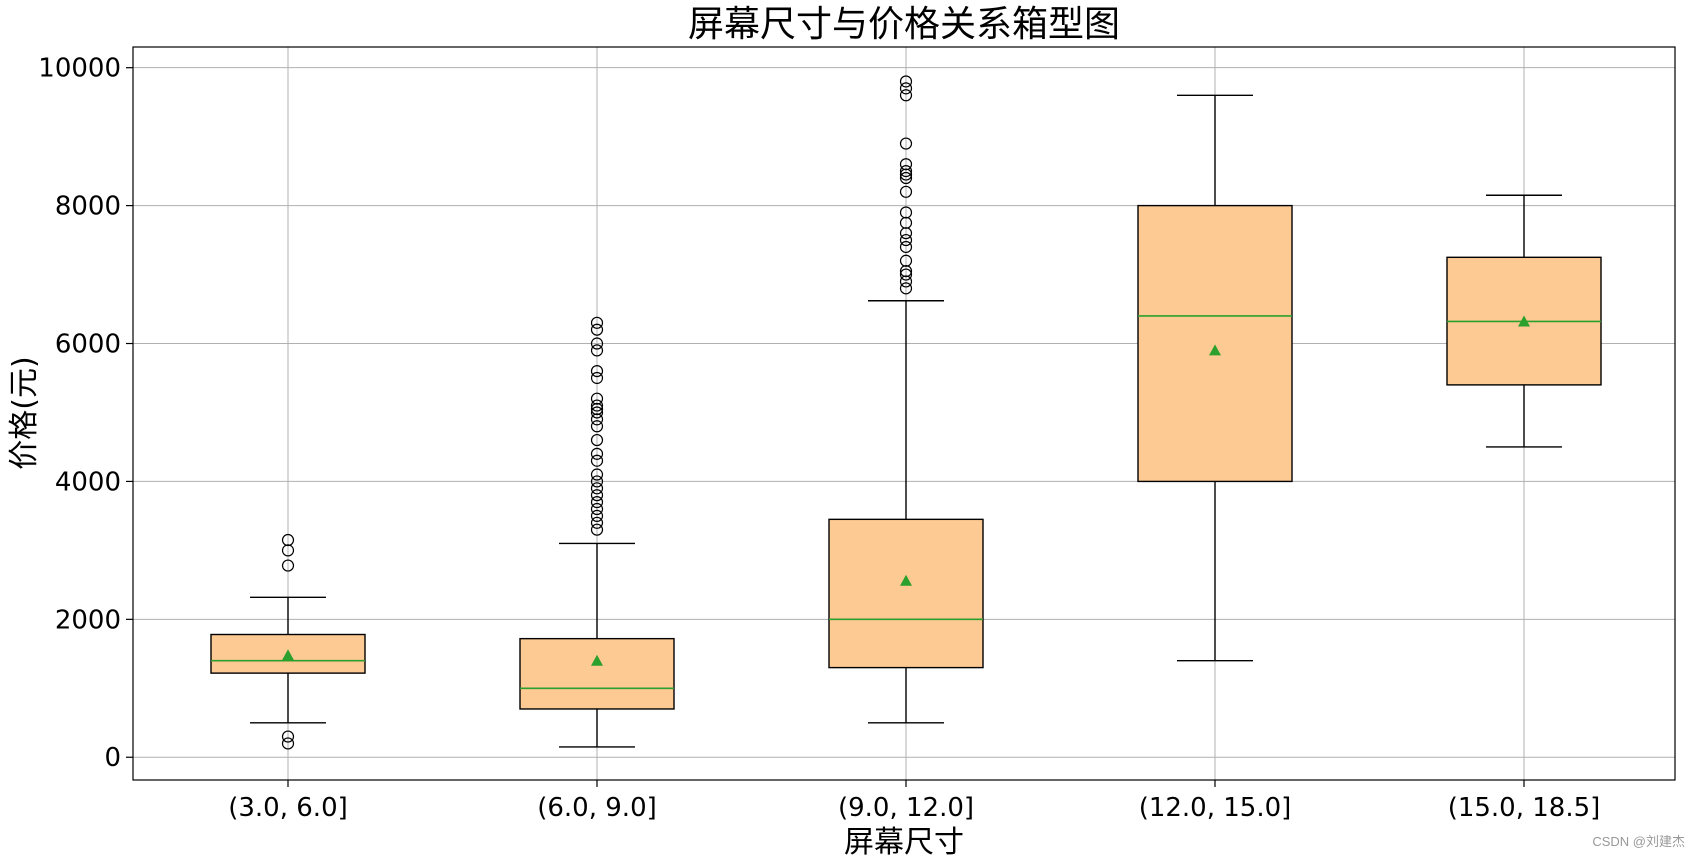  Describe the element at coordinates (904, 24) in the screenshot. I see `chart-title: 屏幕尺寸与价格关系箱型图` at that location.